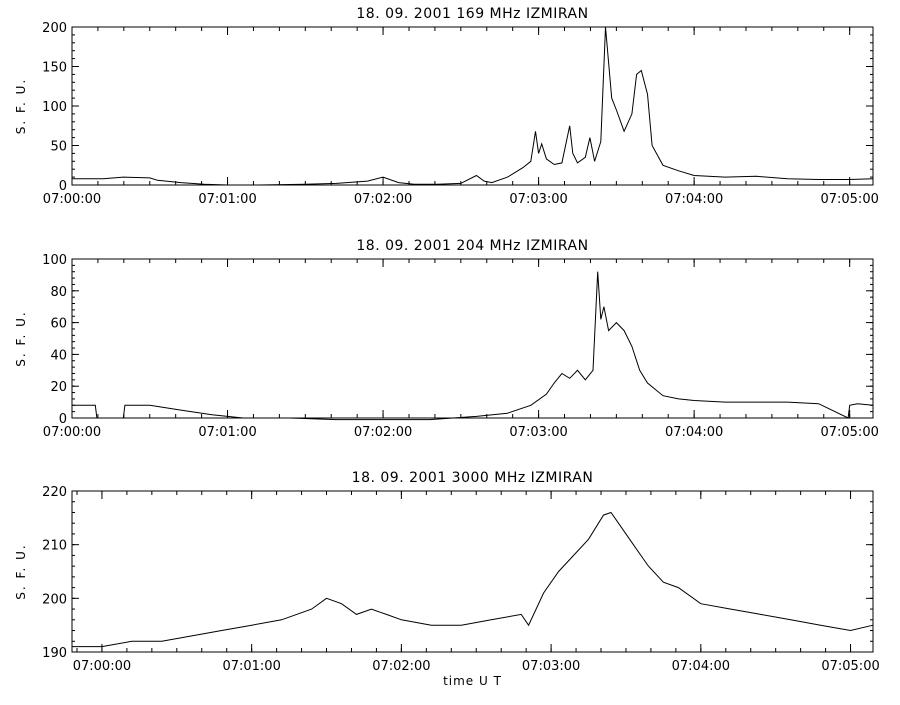 This screenshot has width=900, height=705. What do you see at coordinates (21, 106) in the screenshot?
I see `y-axis-label-1: S. F. U.` at bounding box center [21, 106].